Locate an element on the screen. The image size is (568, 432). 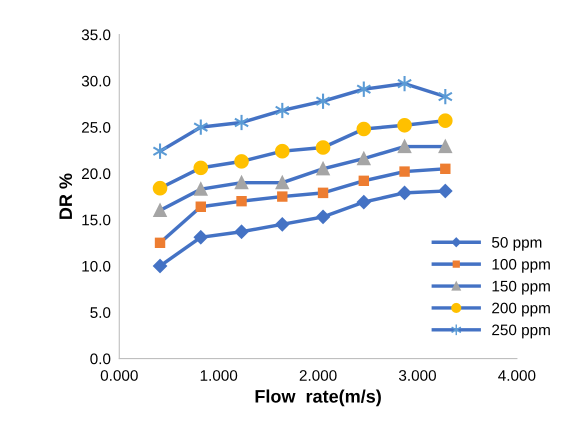
legend-label: 50 ppm is located at coordinates (517, 243).